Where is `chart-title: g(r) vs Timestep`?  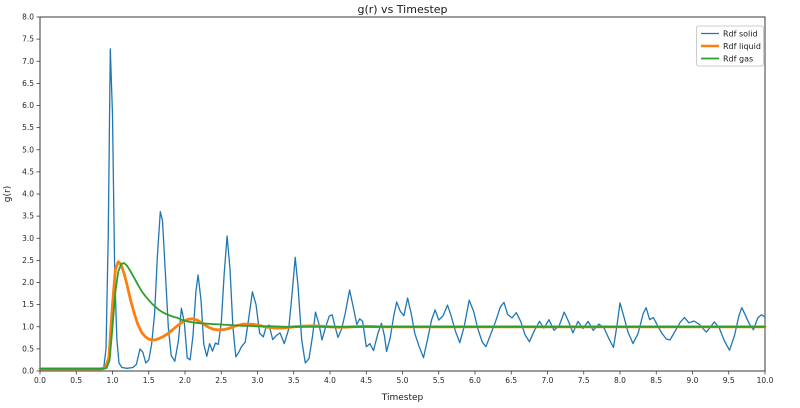 chart-title: g(r) vs Timestep is located at coordinates (402, 9).